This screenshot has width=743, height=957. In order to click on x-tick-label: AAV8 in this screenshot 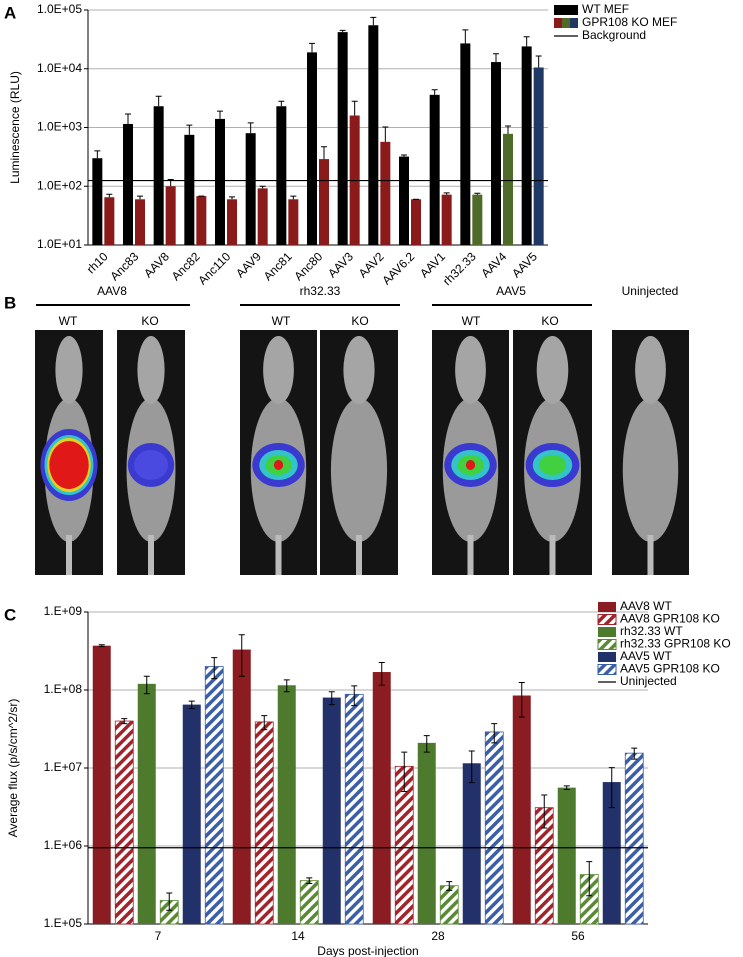, I will do `click(156, 264)`.